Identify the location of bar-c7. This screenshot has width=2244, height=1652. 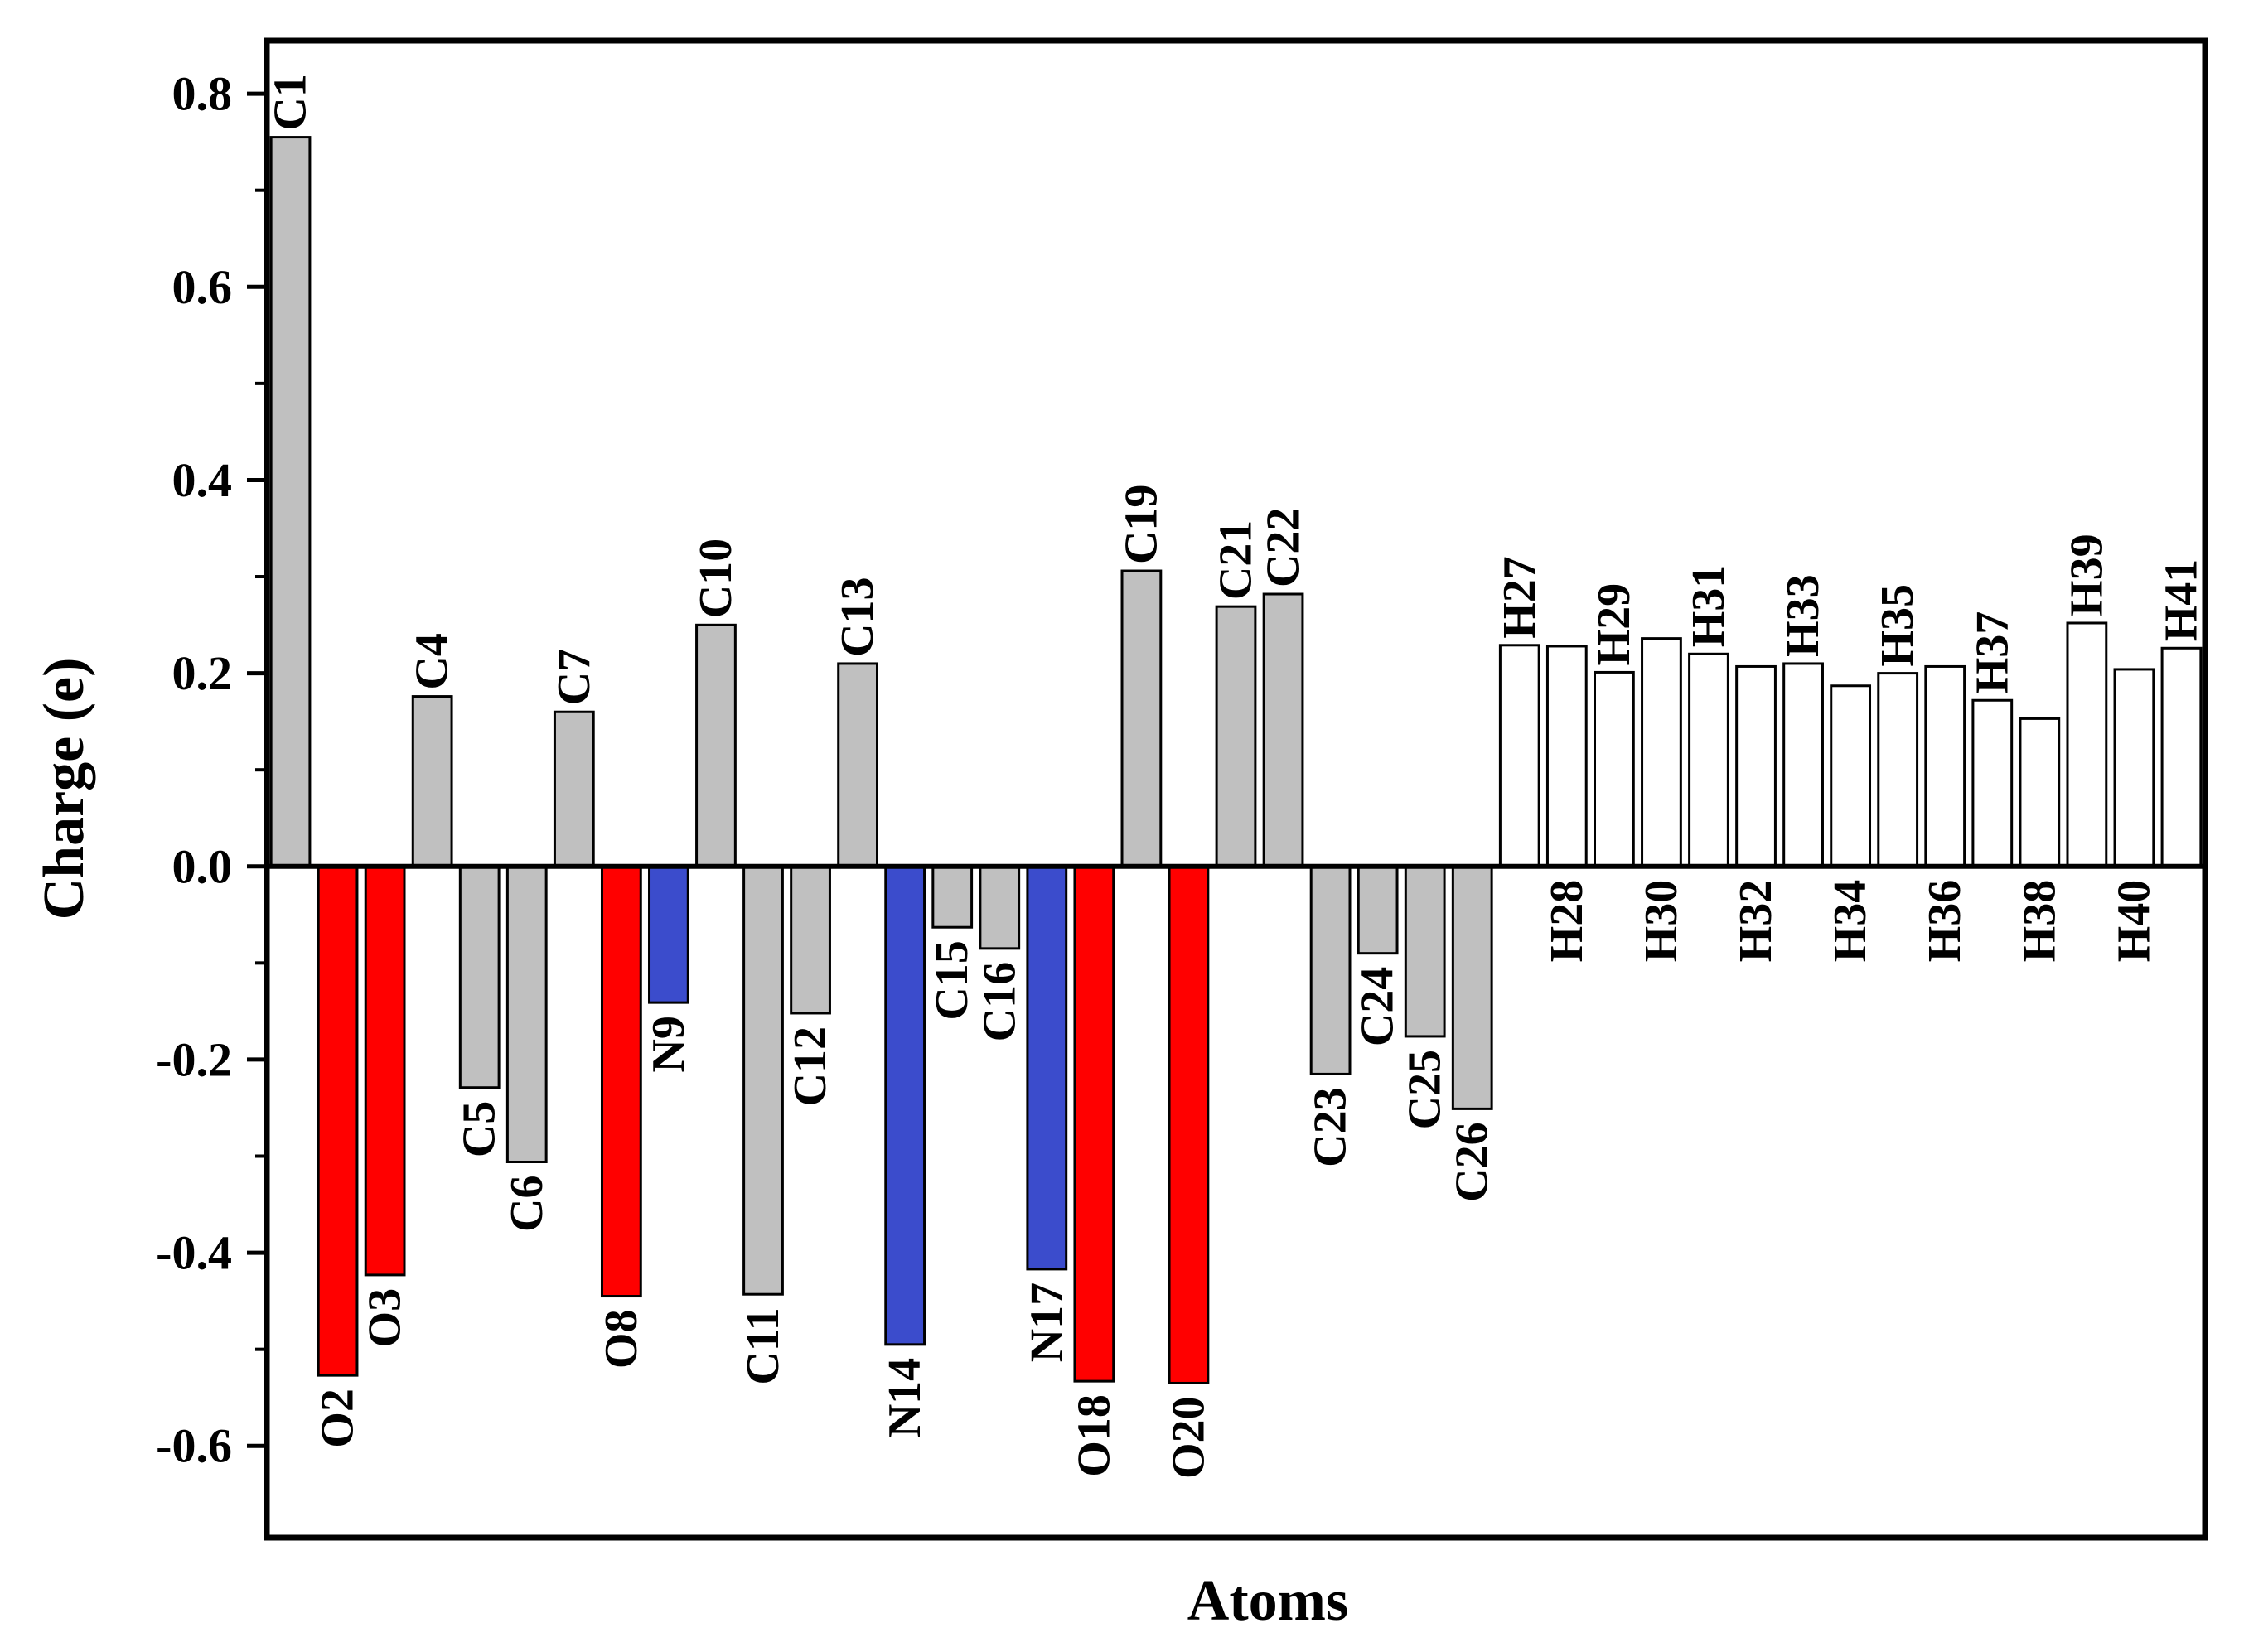
(574, 789).